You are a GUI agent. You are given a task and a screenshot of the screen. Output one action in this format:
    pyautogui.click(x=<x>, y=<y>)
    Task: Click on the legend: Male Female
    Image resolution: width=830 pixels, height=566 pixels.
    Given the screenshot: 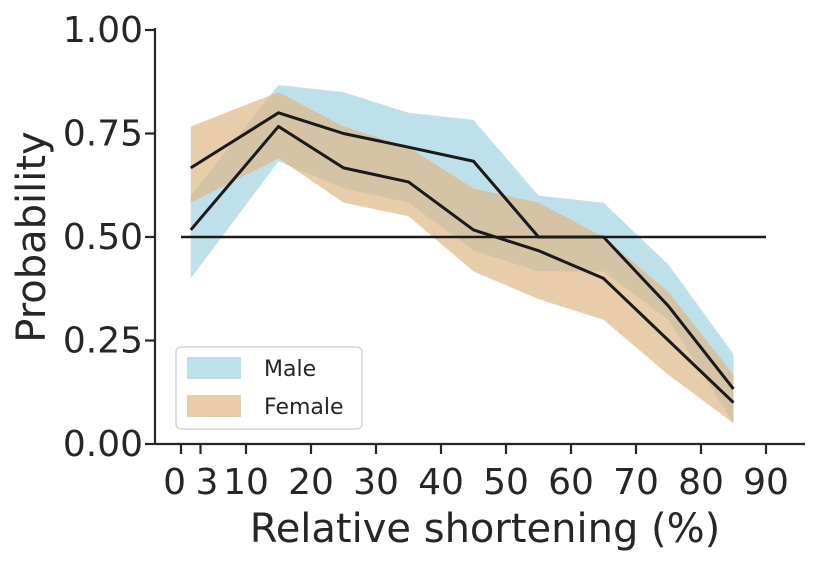 What is the action you would take?
    pyautogui.click(x=269, y=388)
    